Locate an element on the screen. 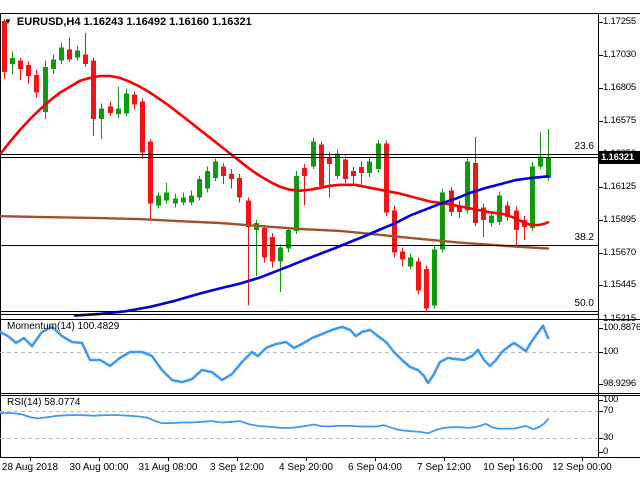  rsi-label-value: 58.0774 is located at coordinates (62, 402).